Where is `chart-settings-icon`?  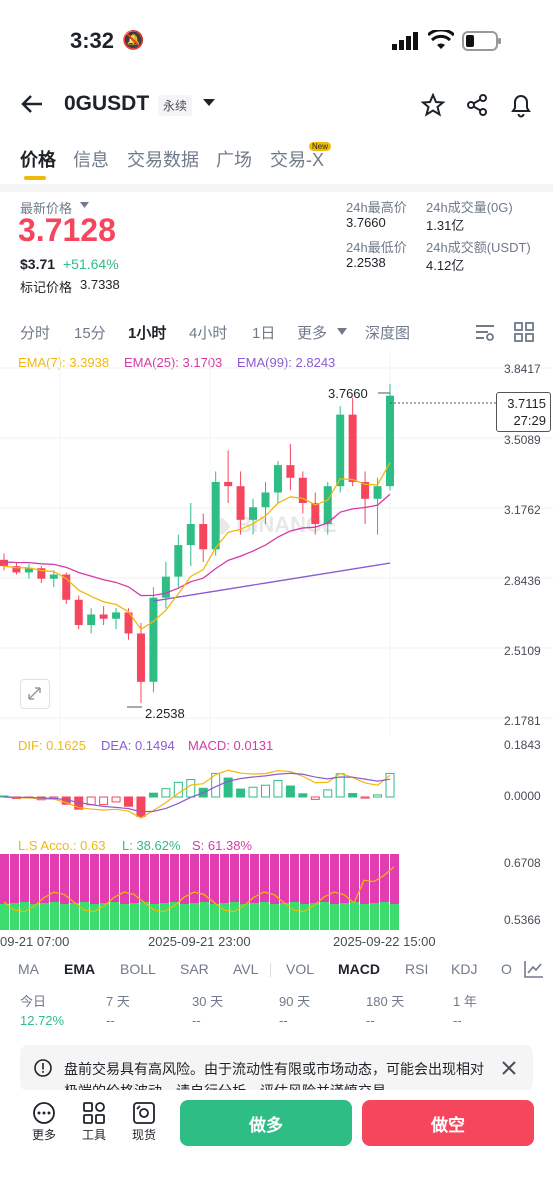
chart-settings-icon is located at coordinates (485, 332).